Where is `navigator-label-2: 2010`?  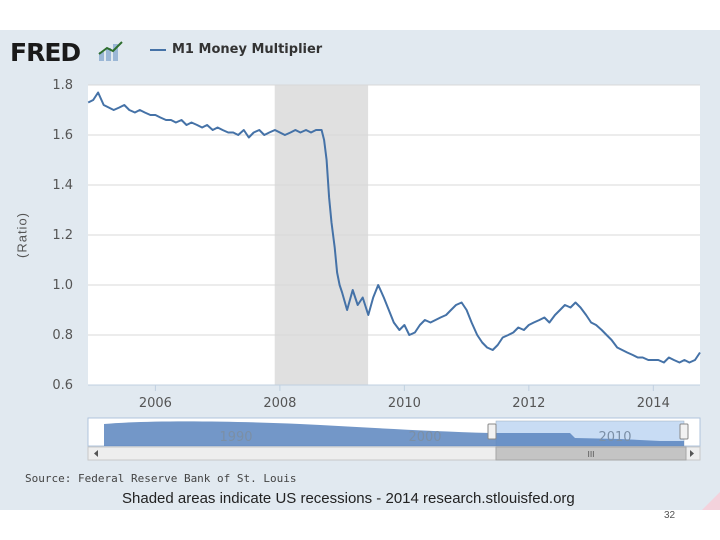
navigator-label-2: 2010 is located at coordinates (614, 437).